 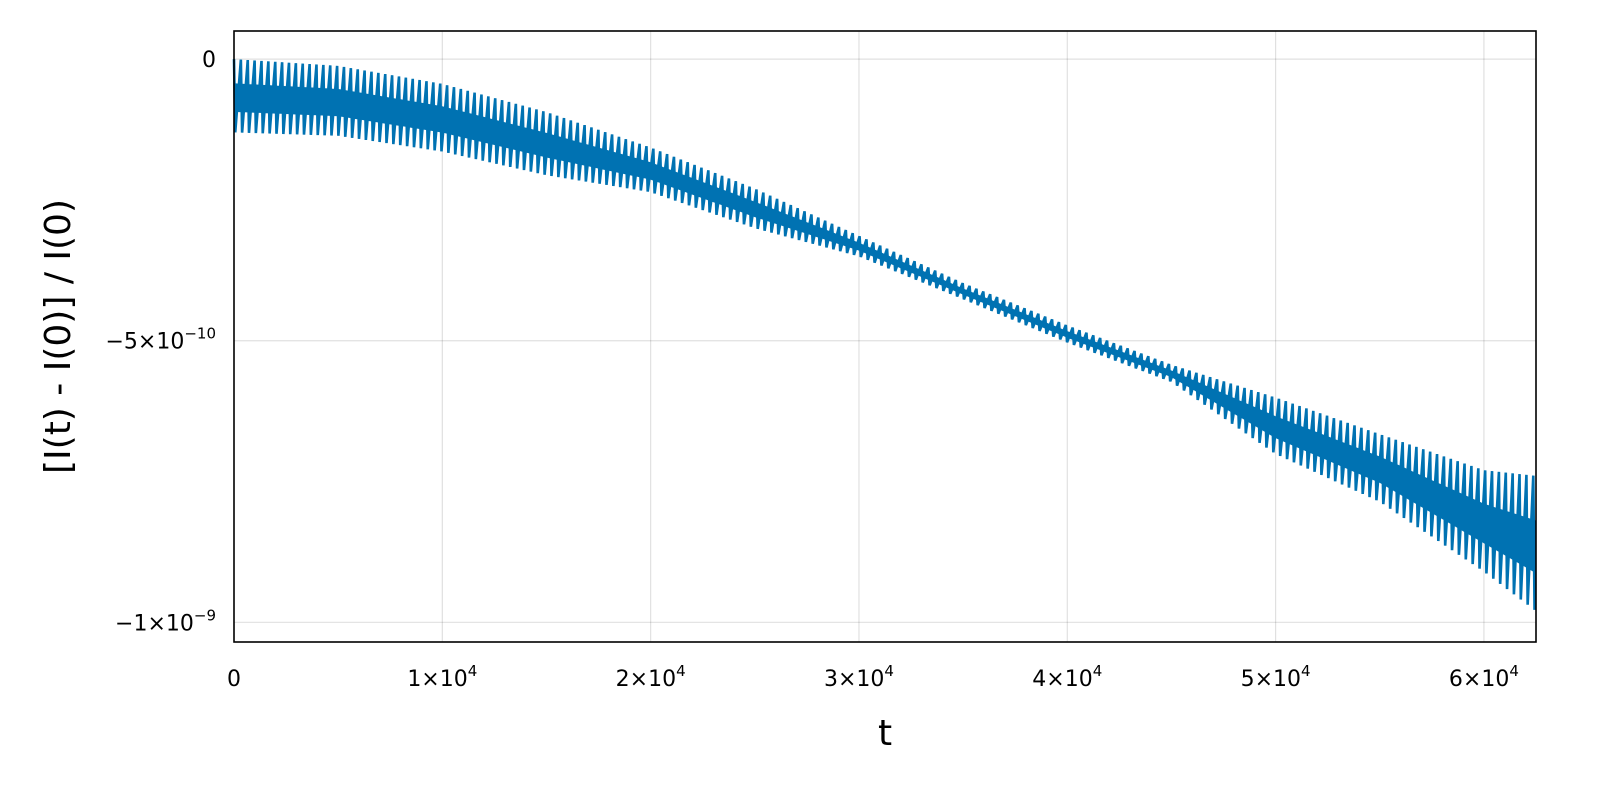 I want to click on y-axis-title: [I(t) - I(0)] / I(0), so click(x=58, y=336).